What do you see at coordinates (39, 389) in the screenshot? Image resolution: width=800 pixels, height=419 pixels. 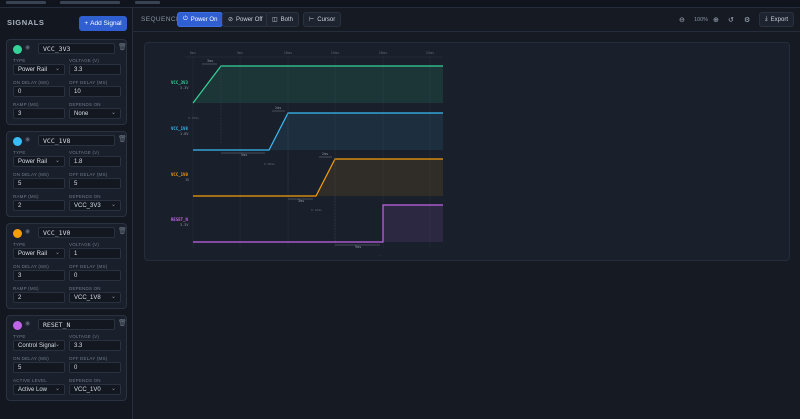 I see `active-level-select: Active Low` at bounding box center [39, 389].